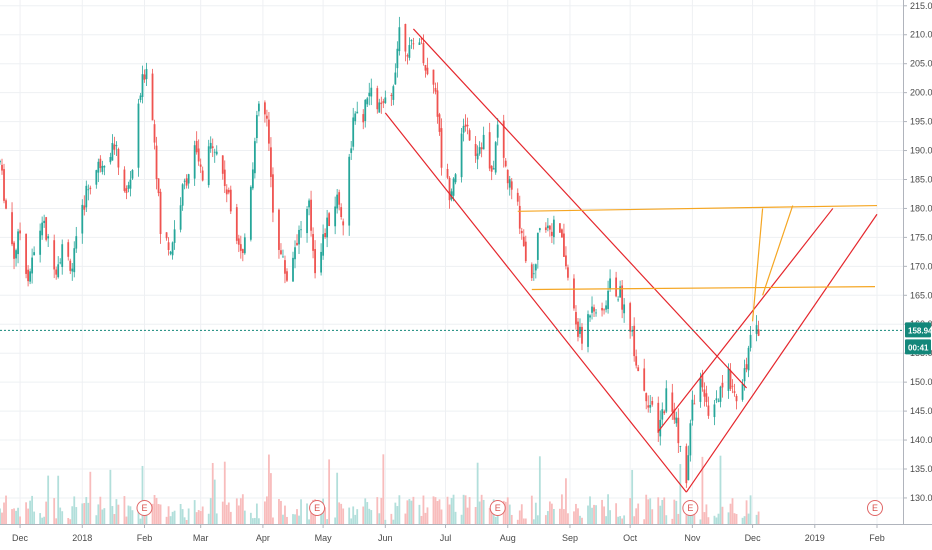 The width and height of the screenshot is (932, 550). I want to click on y-tick-label: 140.00, so click(921, 440).